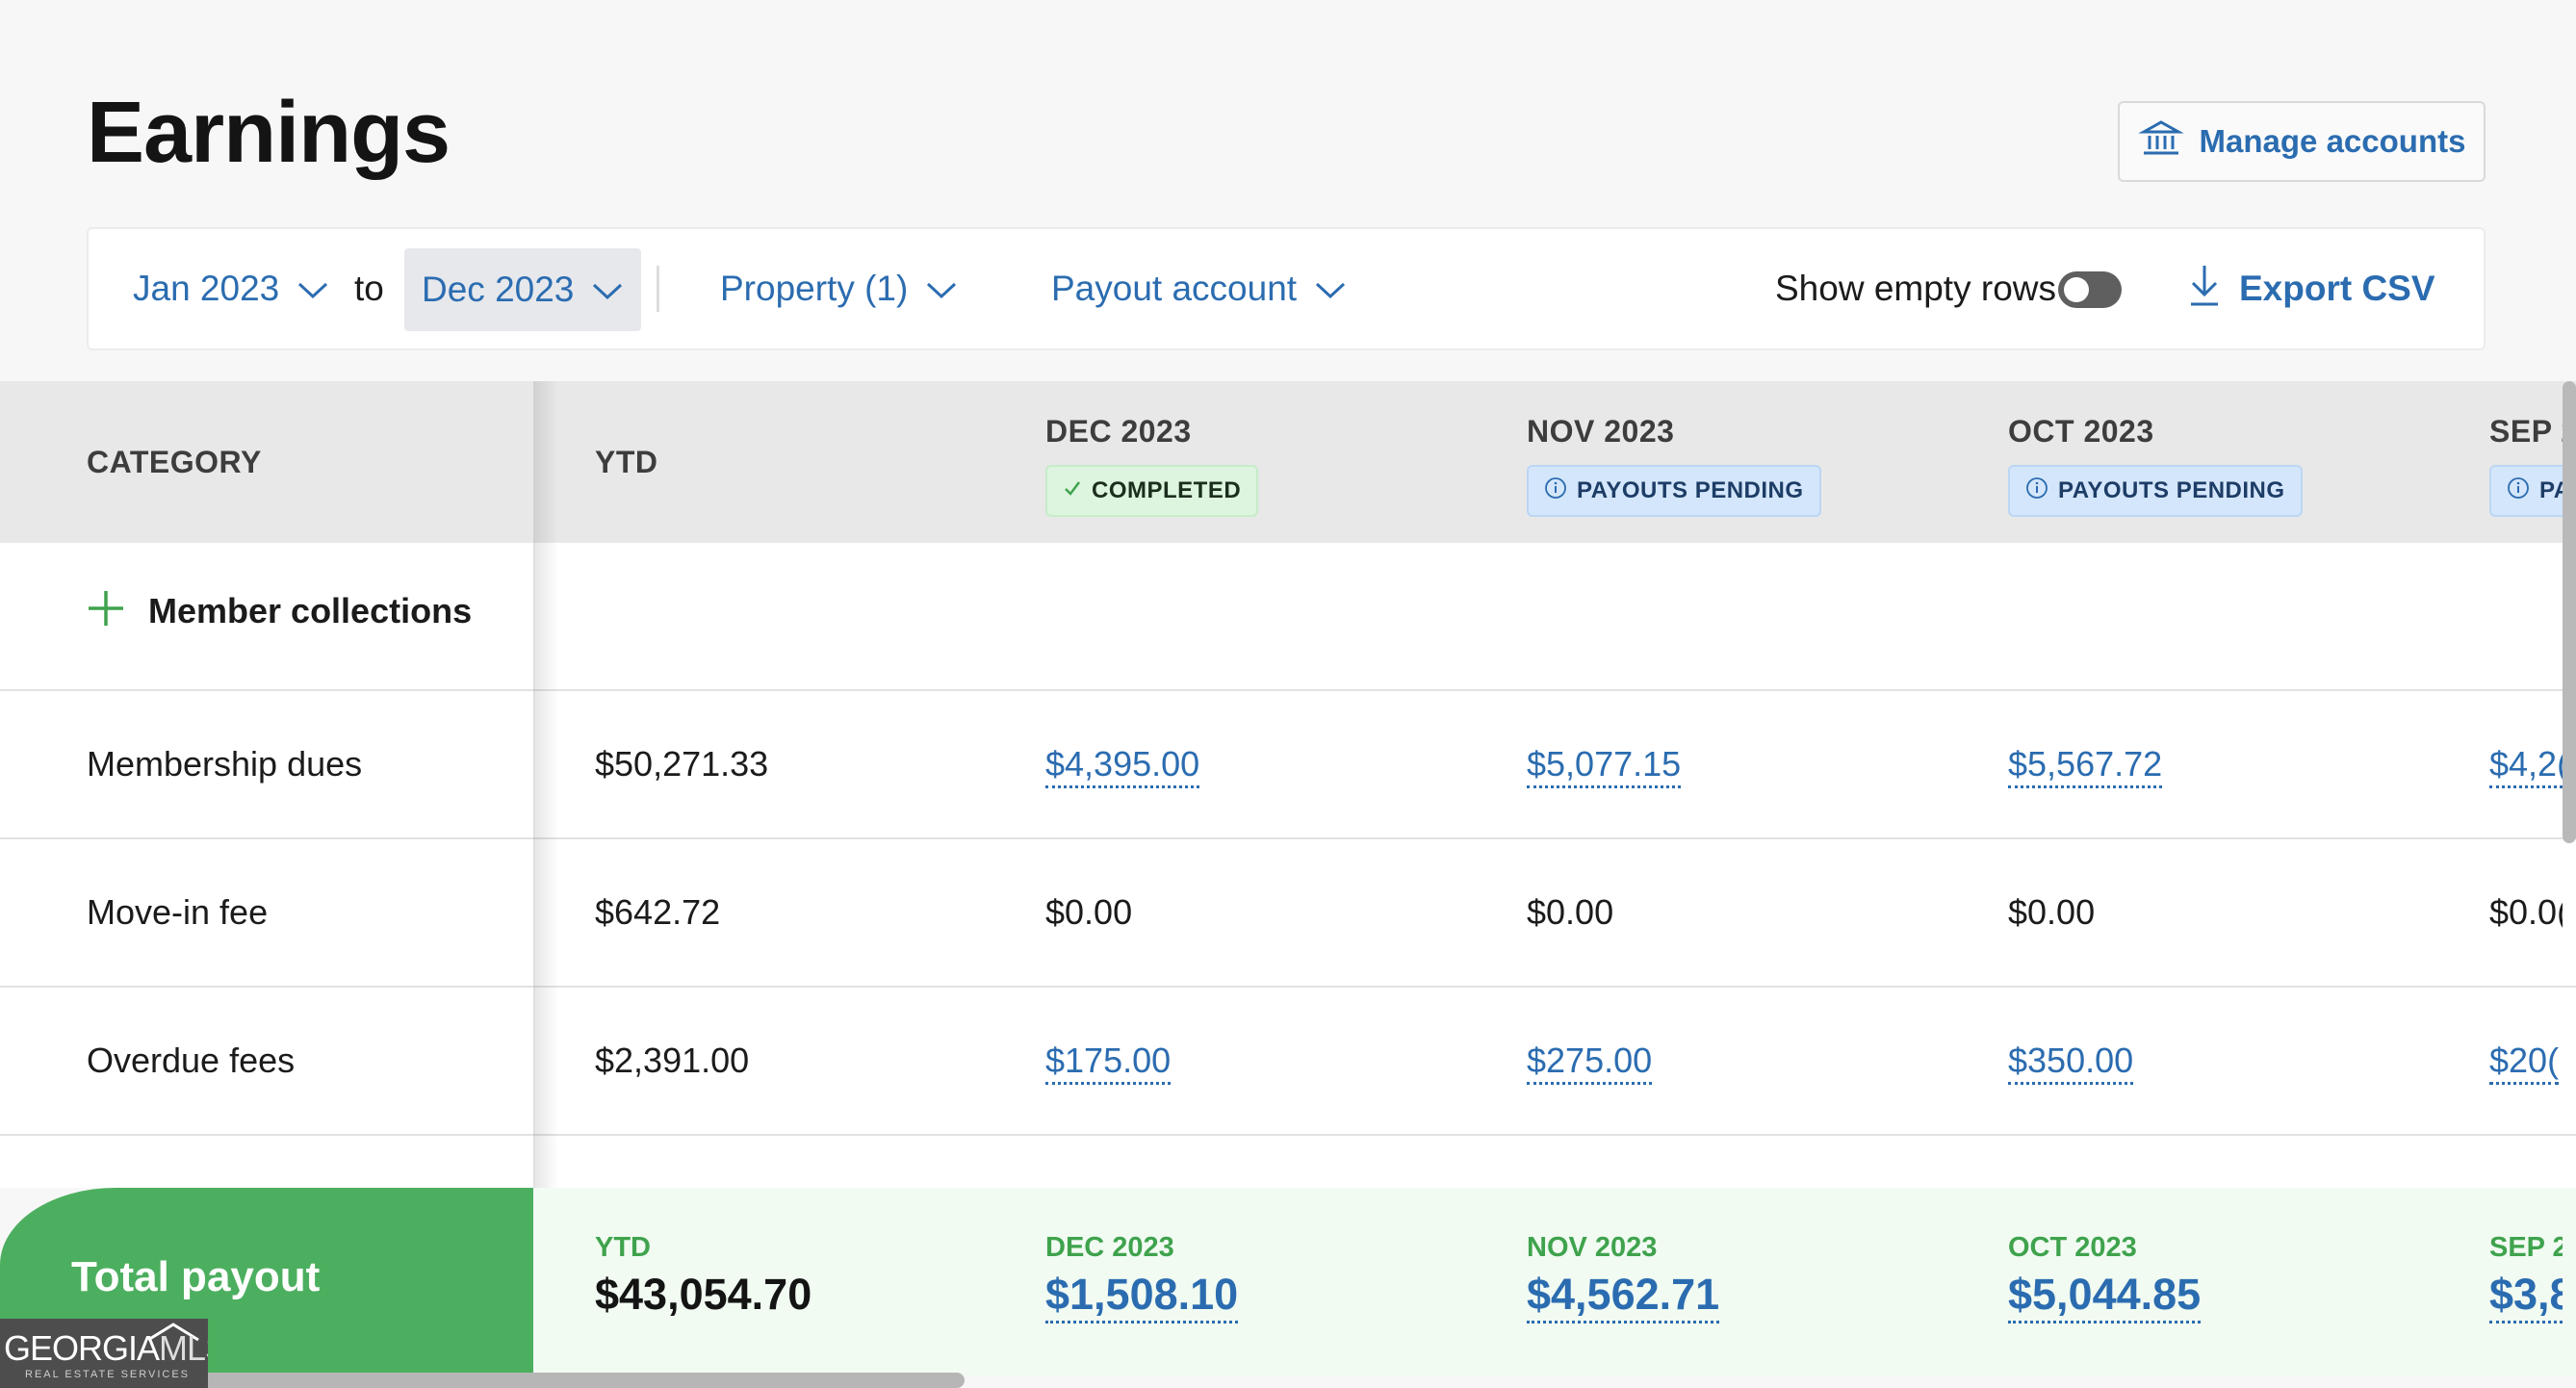 This screenshot has width=2576, height=1388. What do you see at coordinates (2204, 289) in the screenshot?
I see `download-icon` at bounding box center [2204, 289].